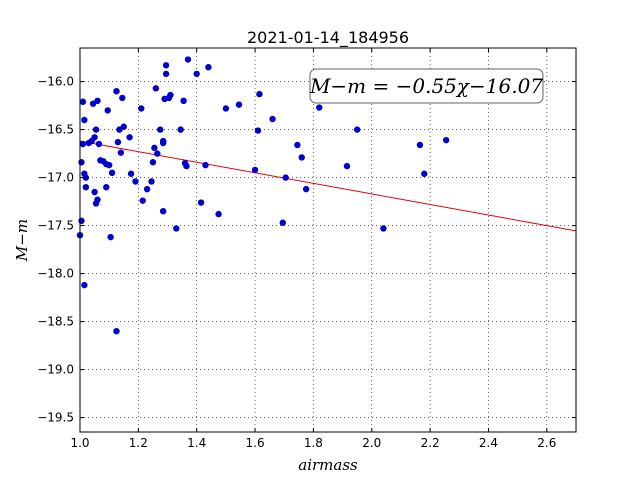 This screenshot has width=640, height=480. I want to click on x-tick-label: 2.4, so click(488, 443).